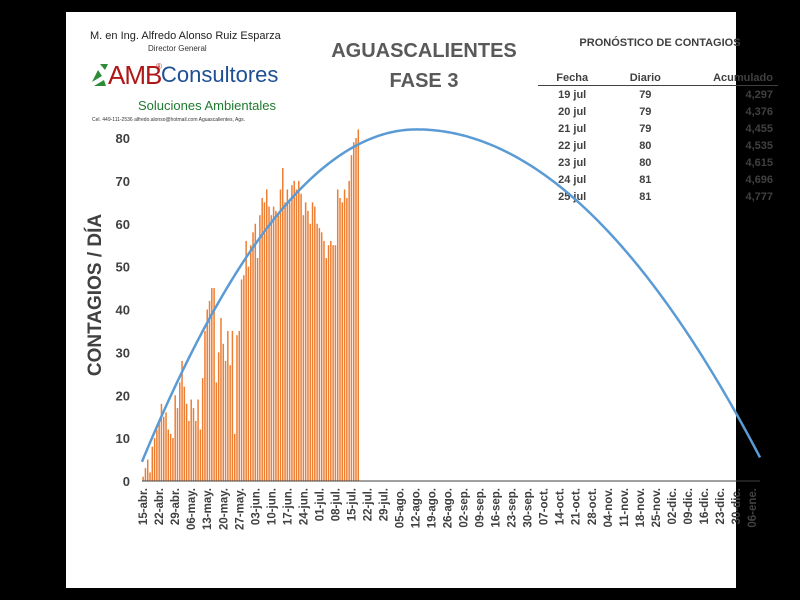 The height and width of the screenshot is (600, 800). Describe the element at coordinates (759, 111) in the screenshot. I see `forecast-cumulative: 4,376` at that location.